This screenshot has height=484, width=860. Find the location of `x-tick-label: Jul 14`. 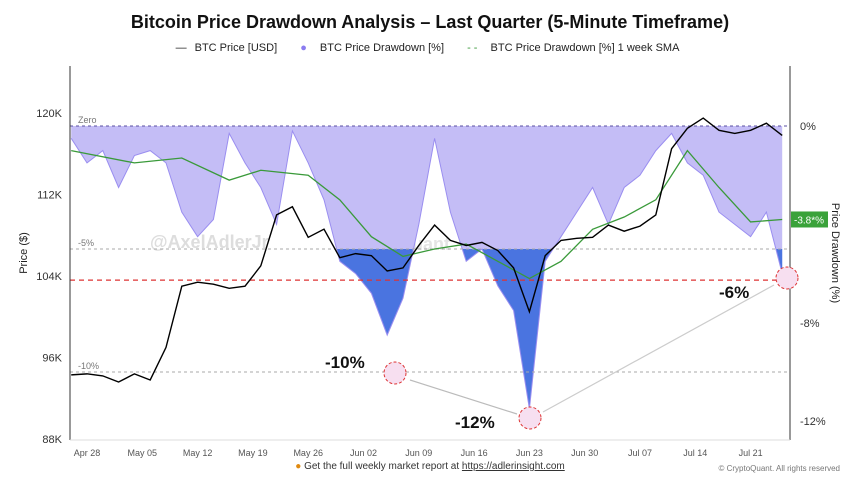

x-tick-label: Jul 14 is located at coordinates (695, 453).